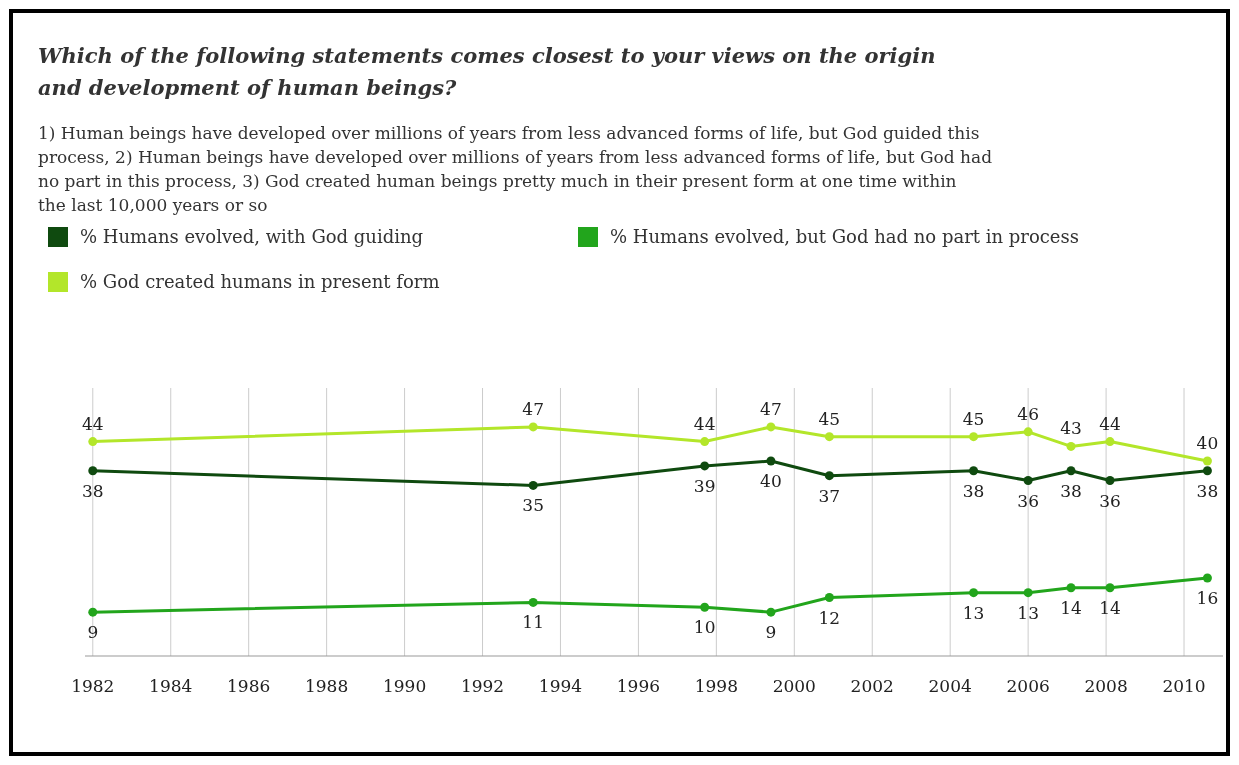  I want to click on x-tick-label: 1990, so click(404, 686).